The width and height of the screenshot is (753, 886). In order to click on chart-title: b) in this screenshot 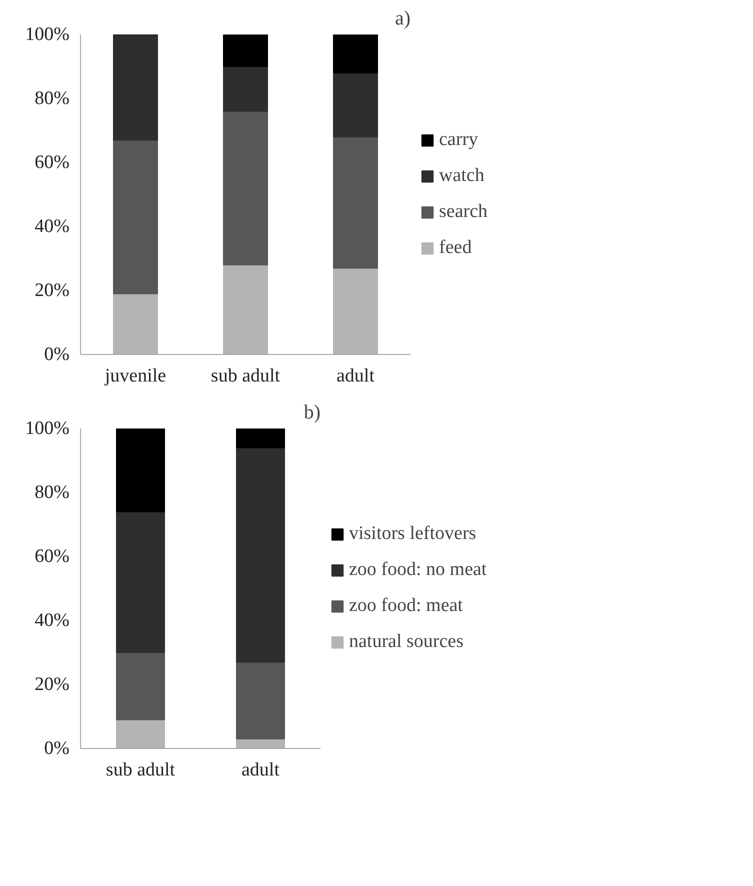, I will do `click(312, 413)`.